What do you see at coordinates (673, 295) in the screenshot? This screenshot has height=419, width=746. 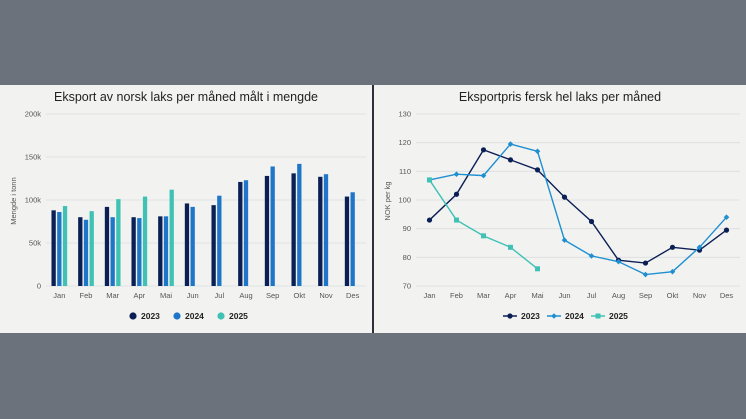 I see `x-tick-label: Okt` at bounding box center [673, 295].